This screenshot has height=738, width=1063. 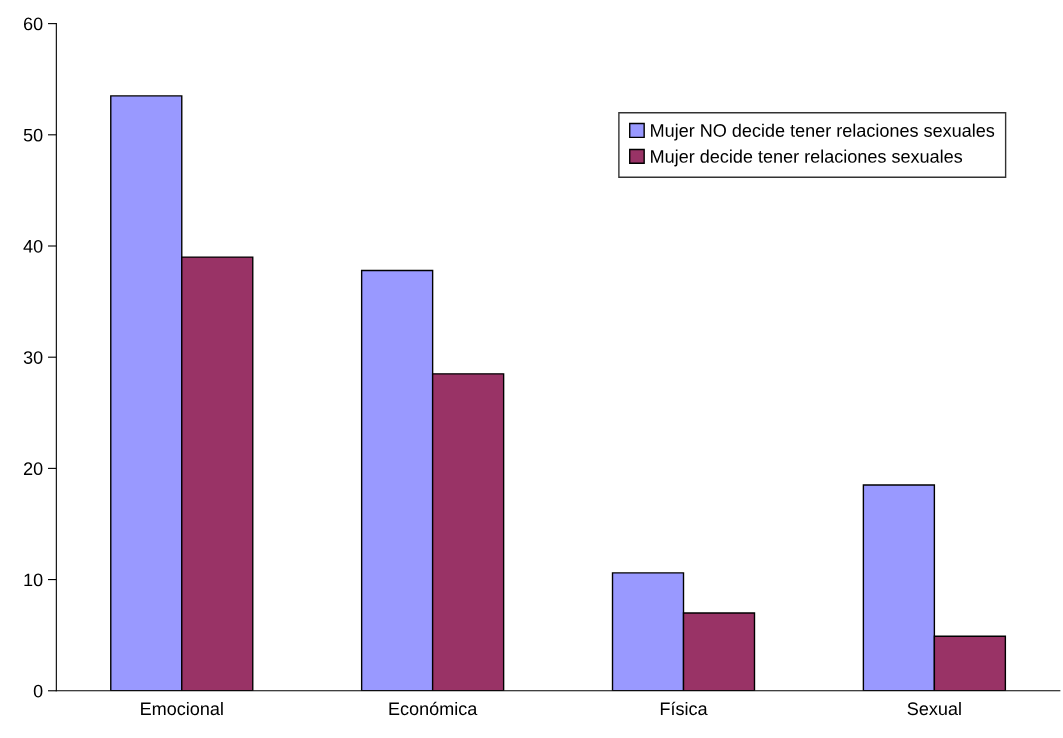 What do you see at coordinates (33, 246) in the screenshot?
I see `y-tick-label: 40` at bounding box center [33, 246].